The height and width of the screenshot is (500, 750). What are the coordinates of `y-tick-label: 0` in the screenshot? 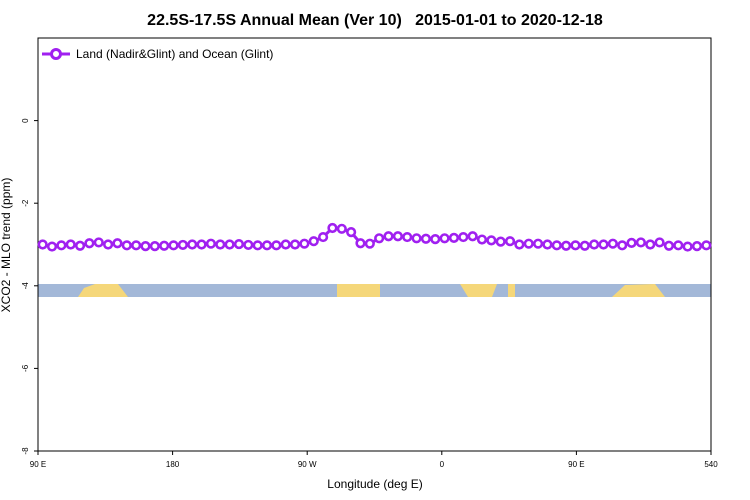 It's located at (25, 120).